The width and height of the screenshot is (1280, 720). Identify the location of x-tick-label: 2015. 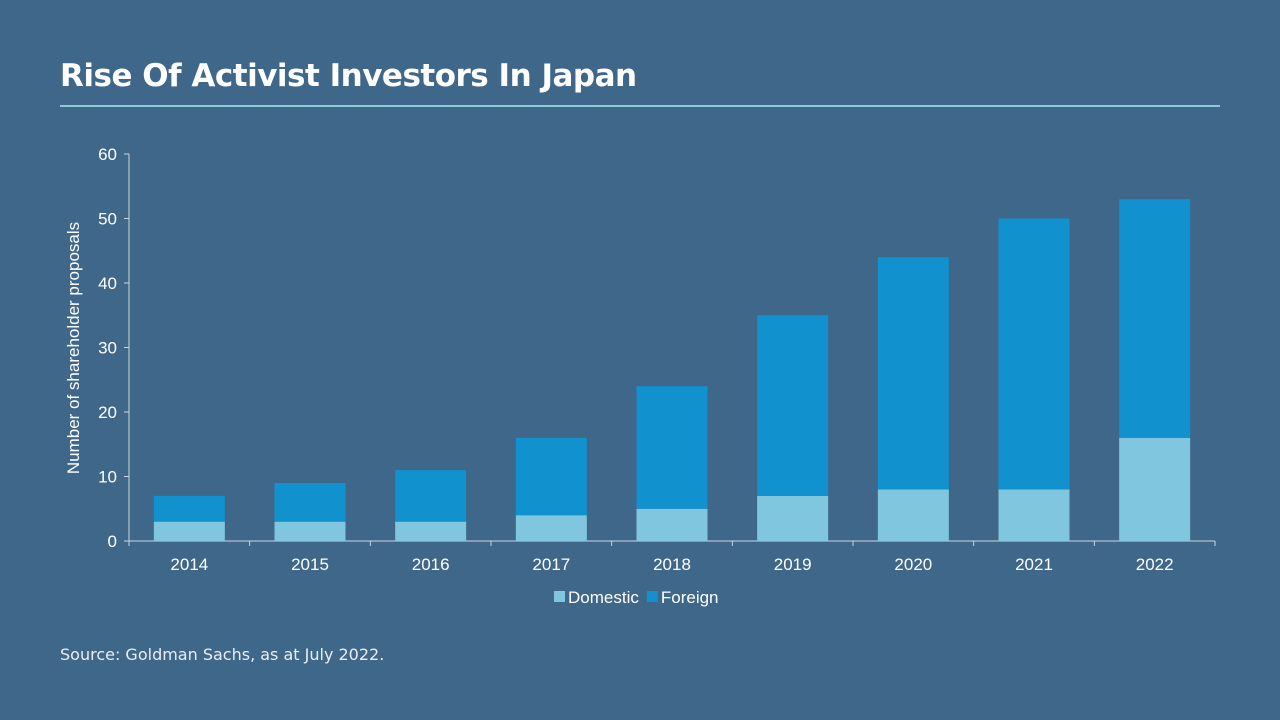
(310, 564).